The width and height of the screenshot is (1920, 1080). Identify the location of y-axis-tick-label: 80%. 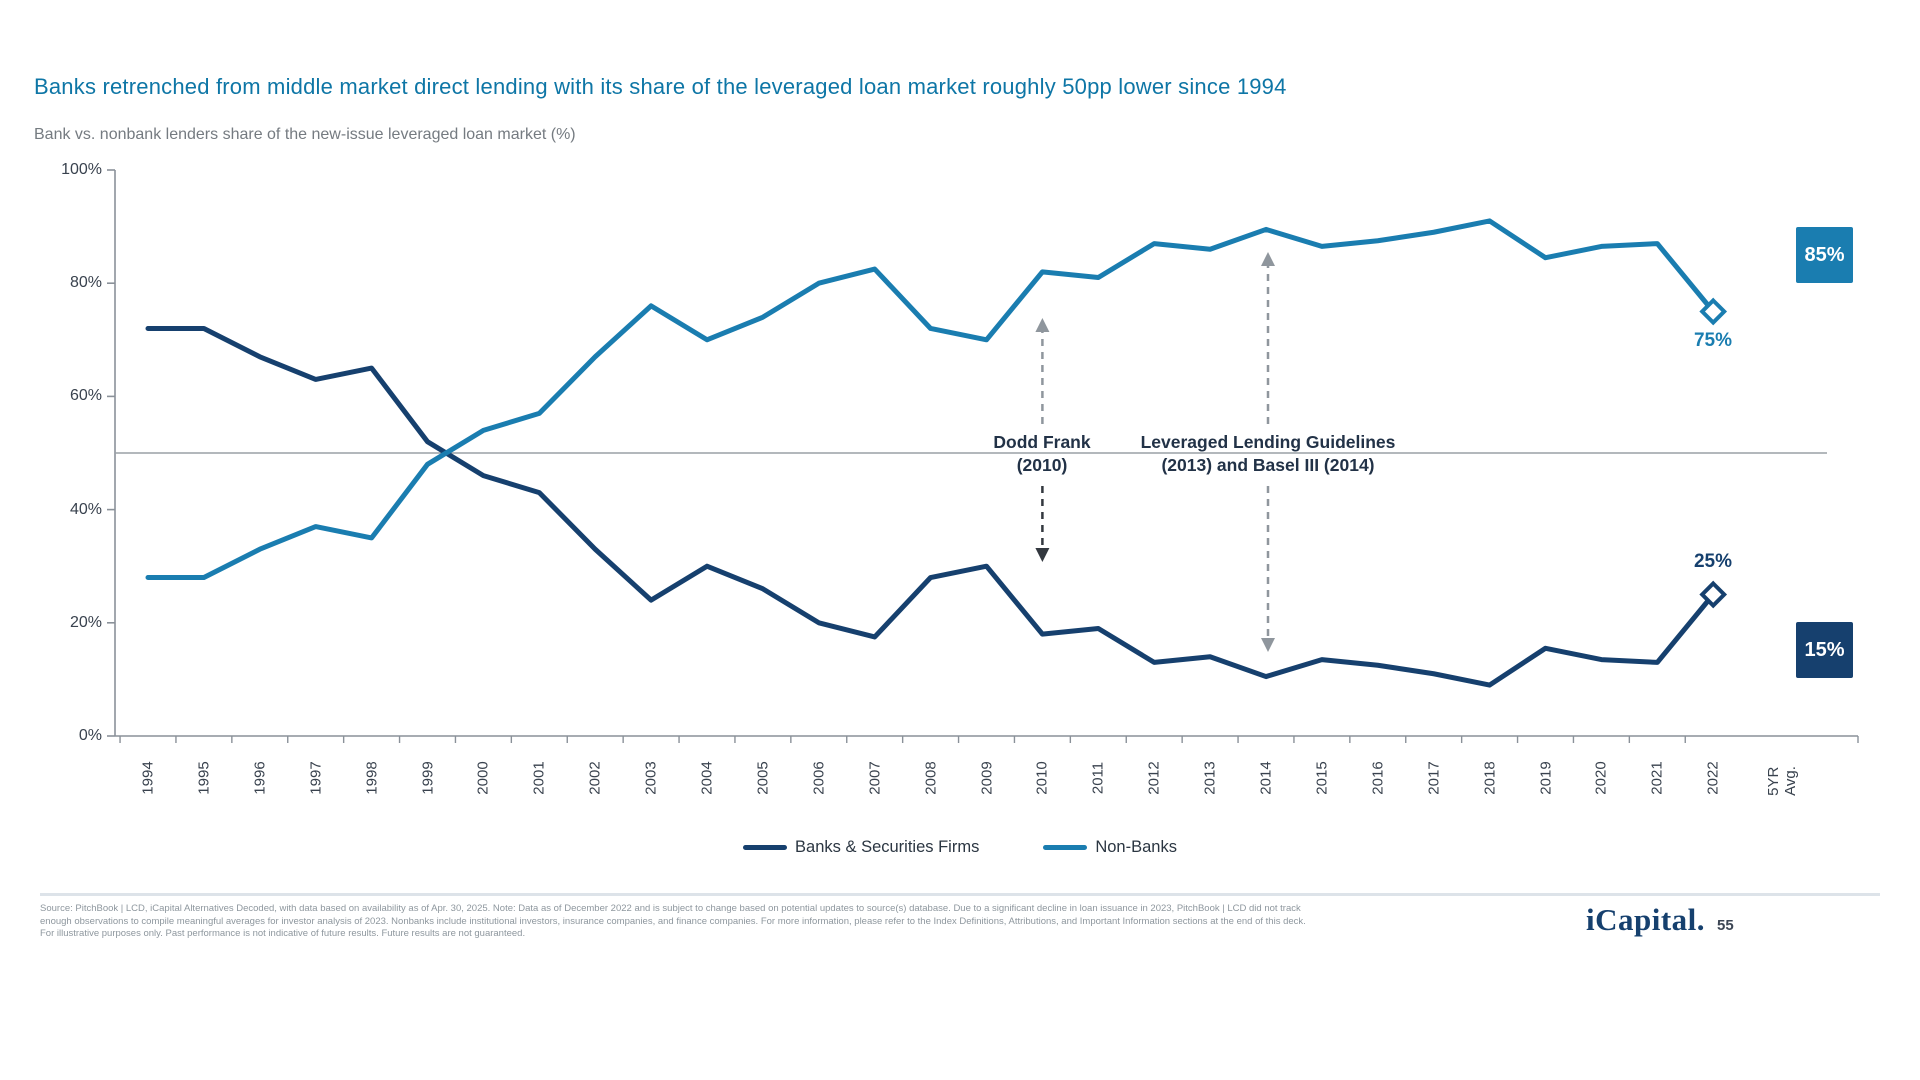
(85, 283).